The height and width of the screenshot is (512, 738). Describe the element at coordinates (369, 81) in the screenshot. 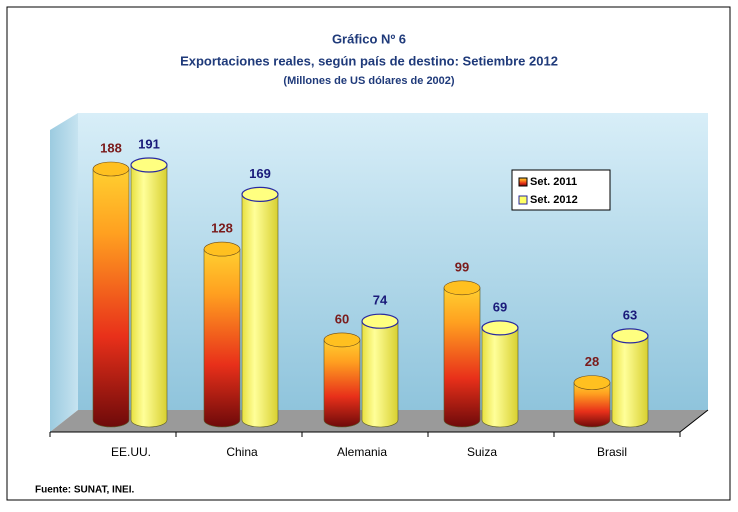

I see `unit-note: (Millones de US dólares de 2002)` at that location.